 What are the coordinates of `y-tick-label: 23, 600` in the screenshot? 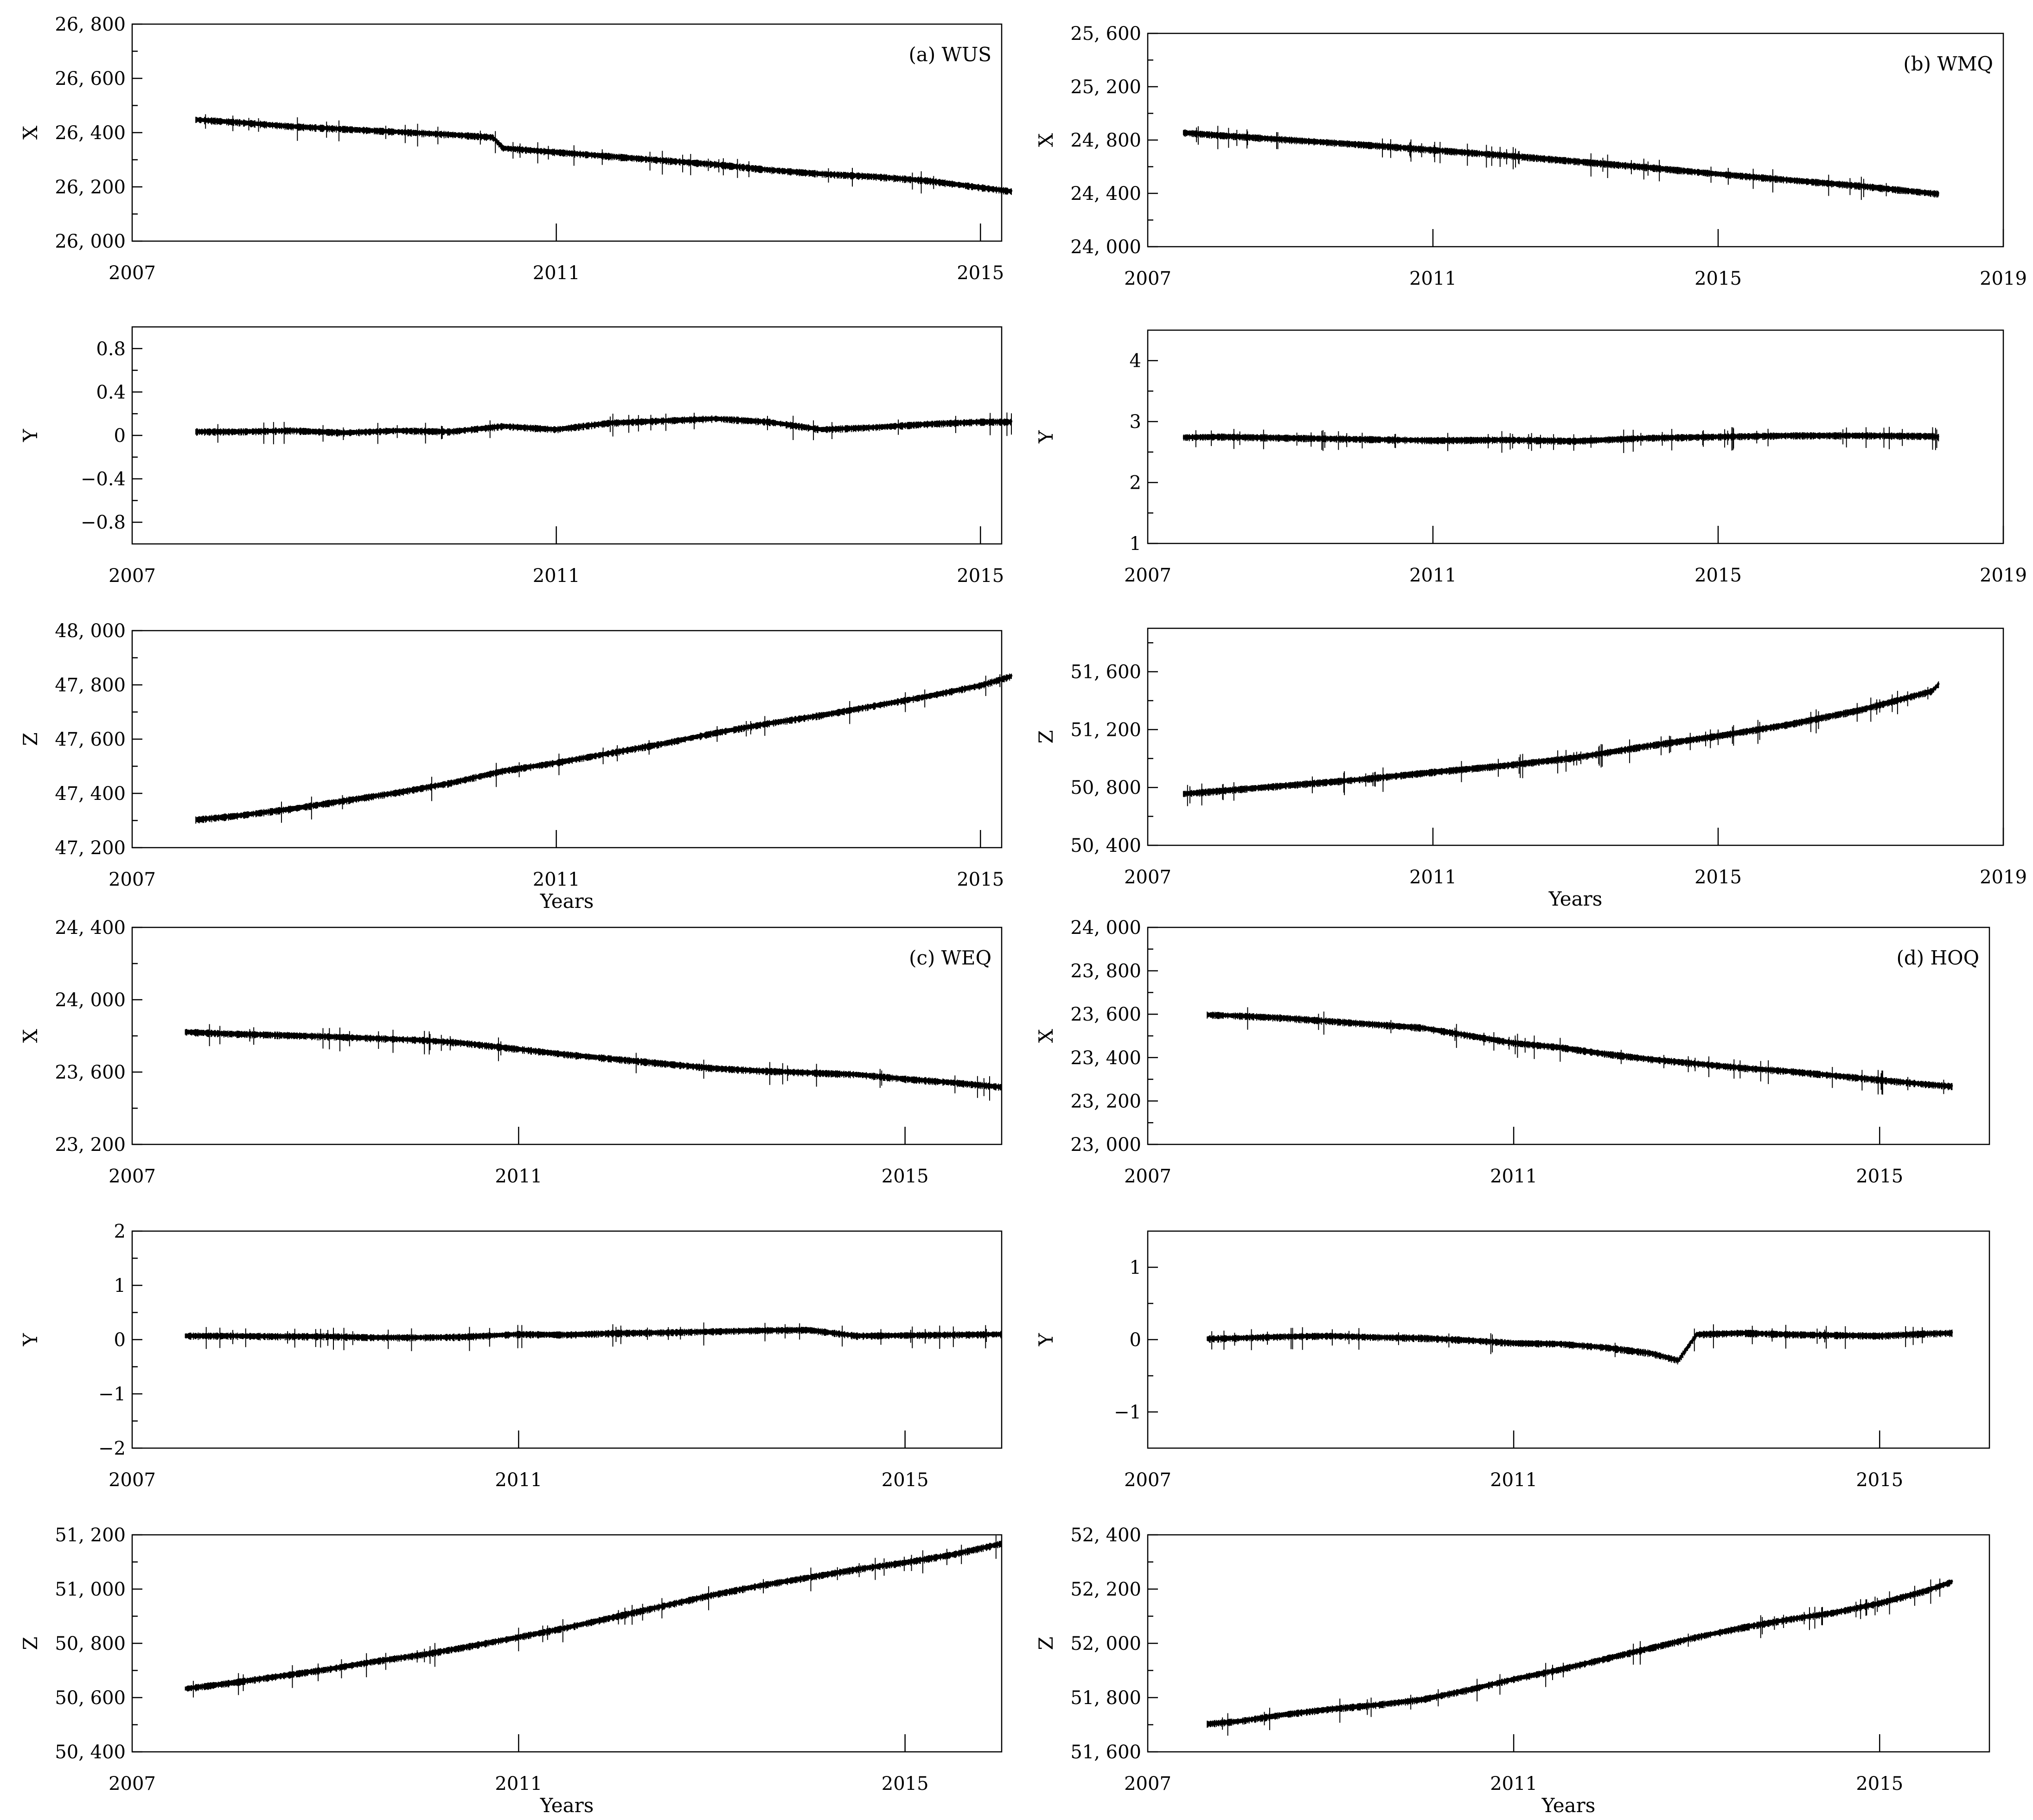 It's located at (90, 1072).